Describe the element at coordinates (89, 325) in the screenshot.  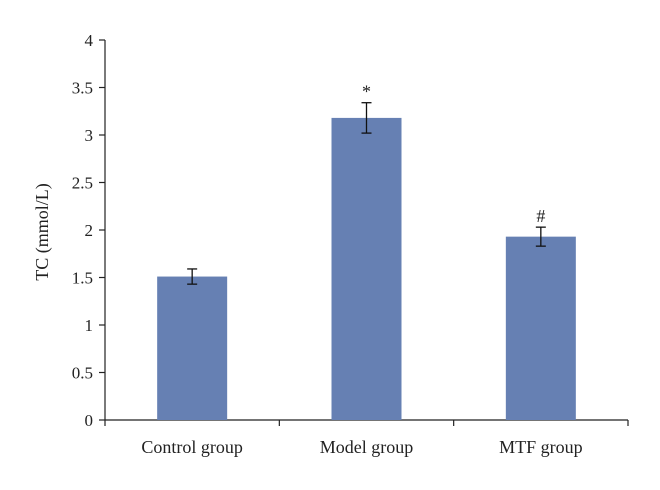
I see `y-tick-label: 1` at that location.